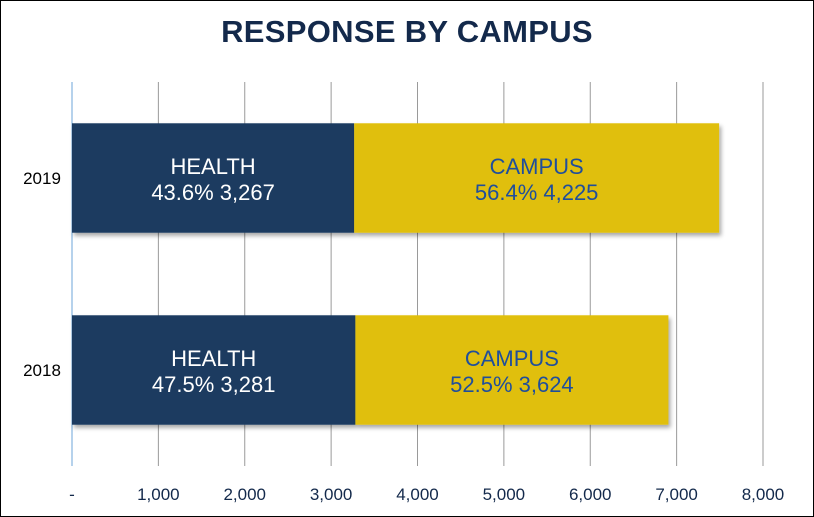 The image size is (814, 517). What do you see at coordinates (214, 384) in the screenshot?
I see `bar-value-label: 47.5% 3,281` at bounding box center [214, 384].